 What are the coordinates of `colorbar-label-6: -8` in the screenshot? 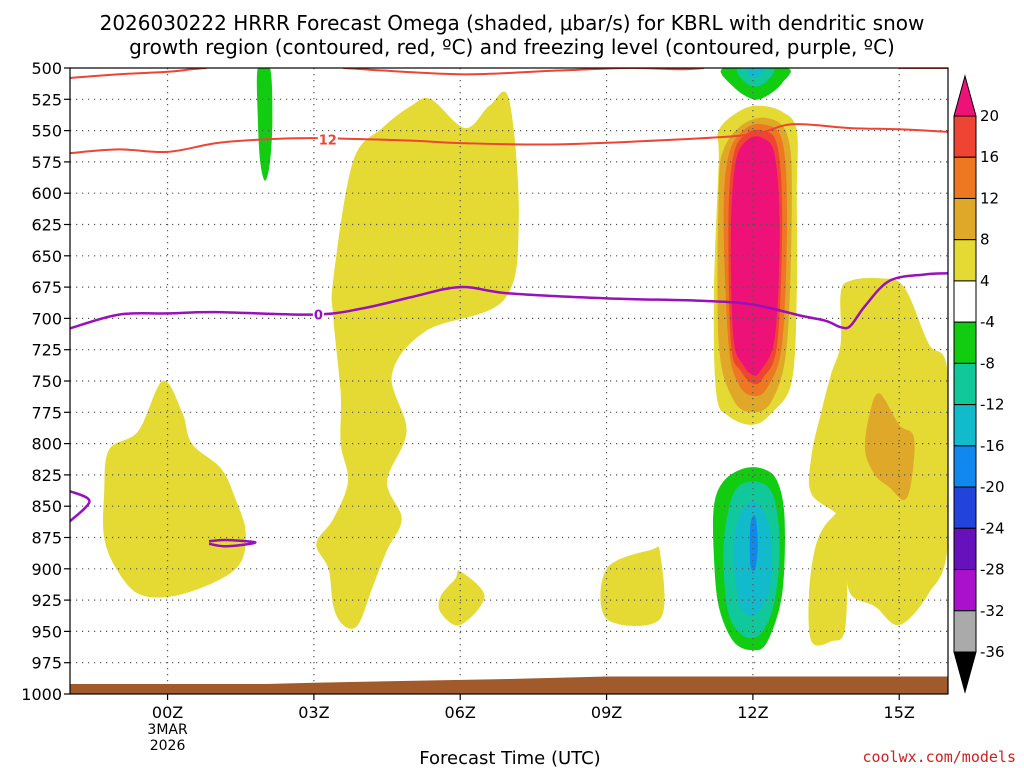 It's located at (987, 363).